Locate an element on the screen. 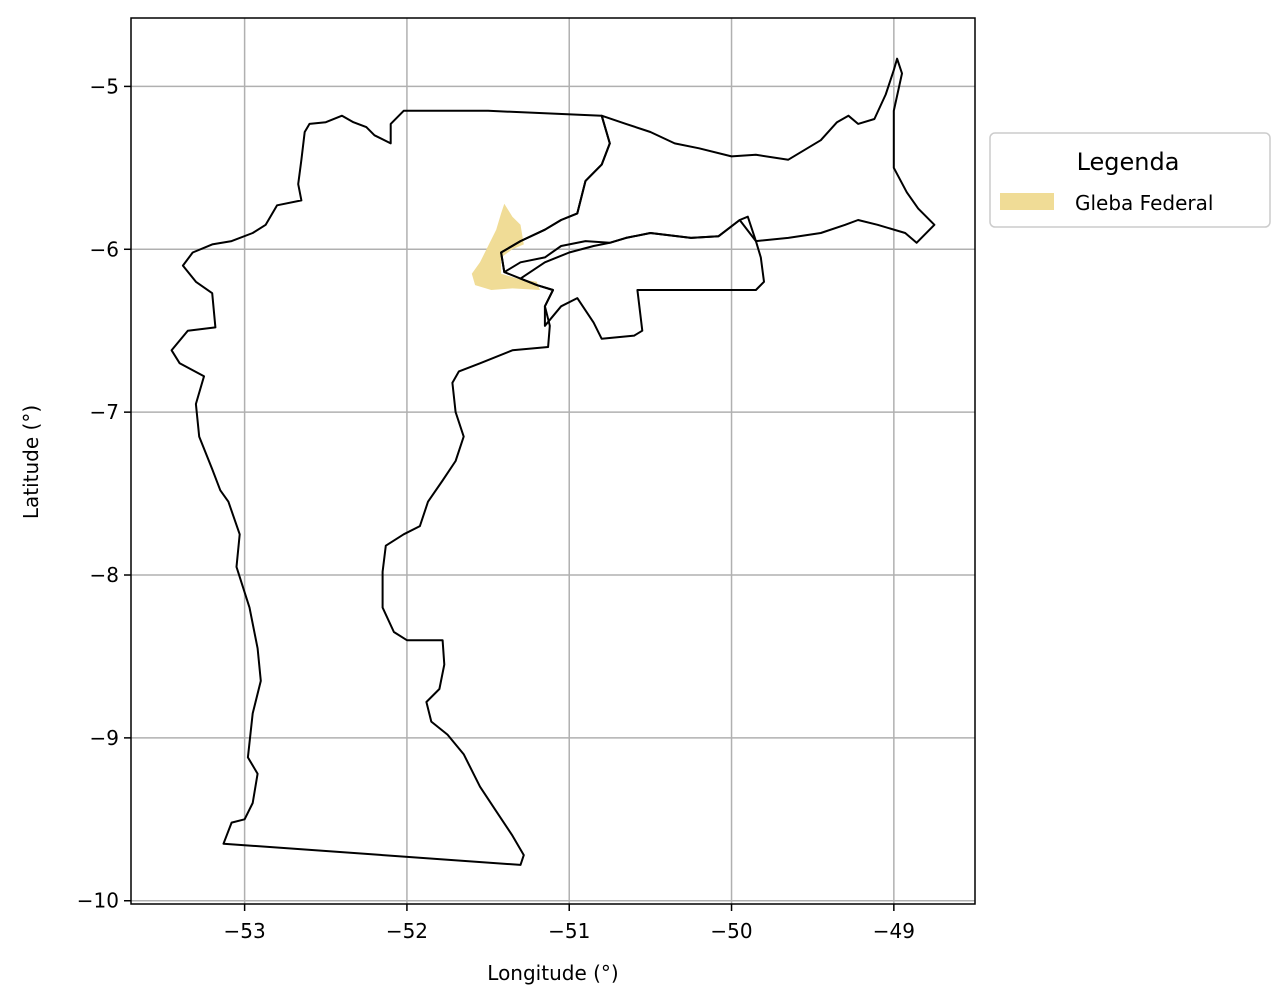 Image resolution: width=1288 pixels, height=1006 pixels. legend-label-gleba-federal: Gleba Federal is located at coordinates (1144, 203).